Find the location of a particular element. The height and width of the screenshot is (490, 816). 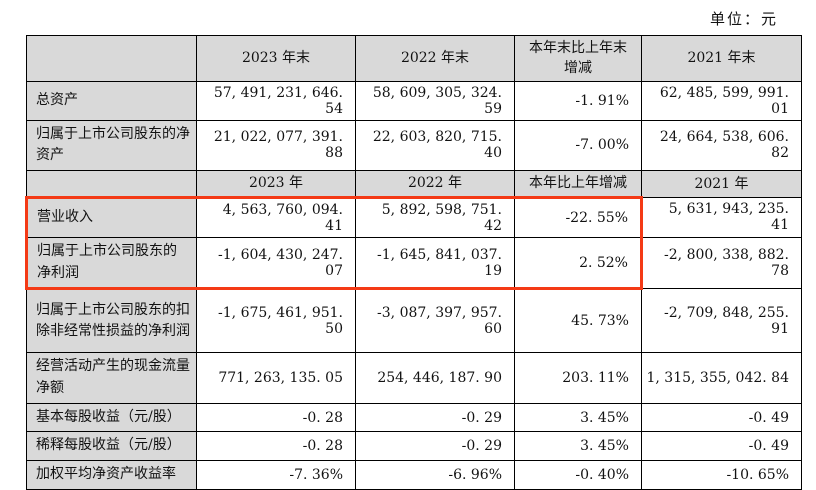

cell-2022: 22, 603, 820, 715. 40 is located at coordinates (435, 145).